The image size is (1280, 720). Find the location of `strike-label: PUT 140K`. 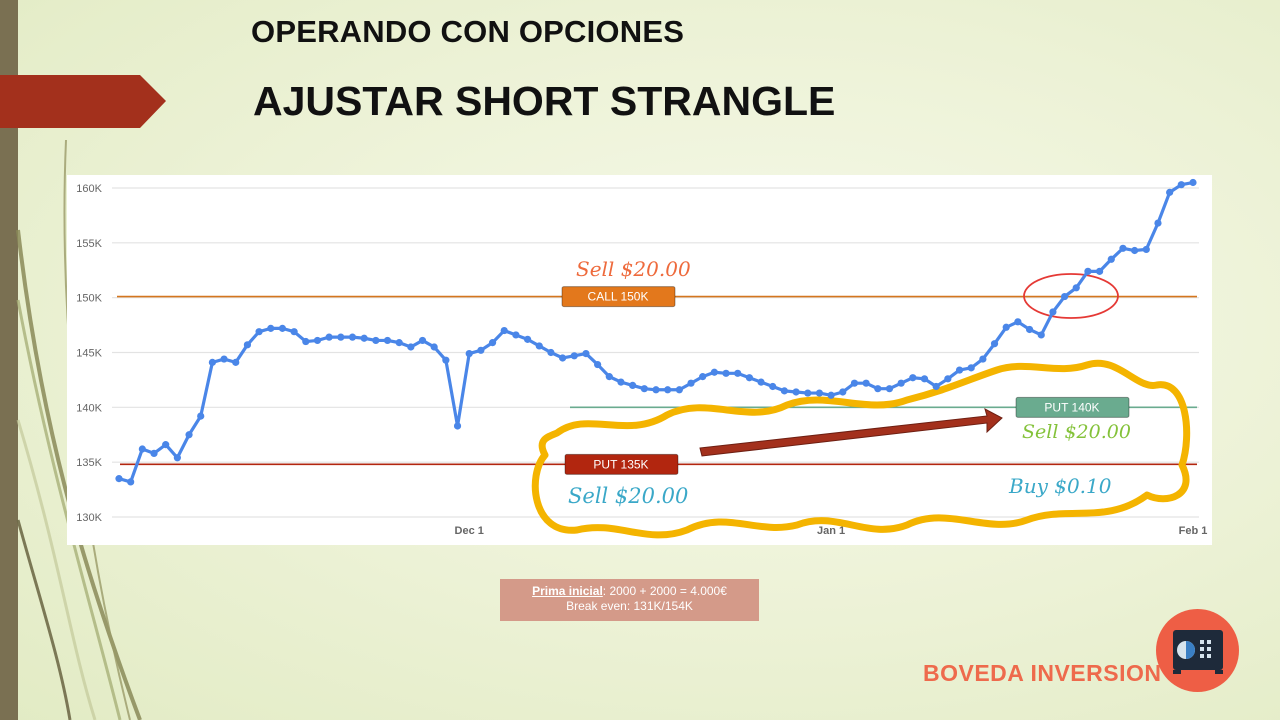

strike-label: PUT 140K is located at coordinates (1071, 407).